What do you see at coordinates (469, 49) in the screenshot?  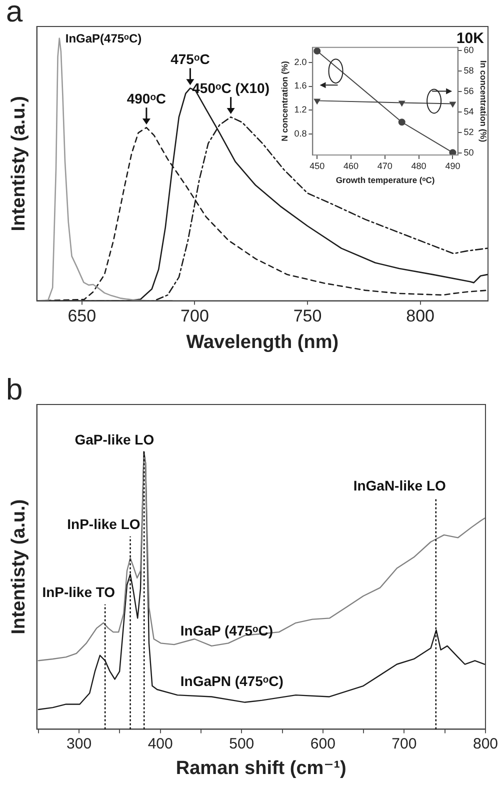 I see `y2-tick-label: 60` at bounding box center [469, 49].